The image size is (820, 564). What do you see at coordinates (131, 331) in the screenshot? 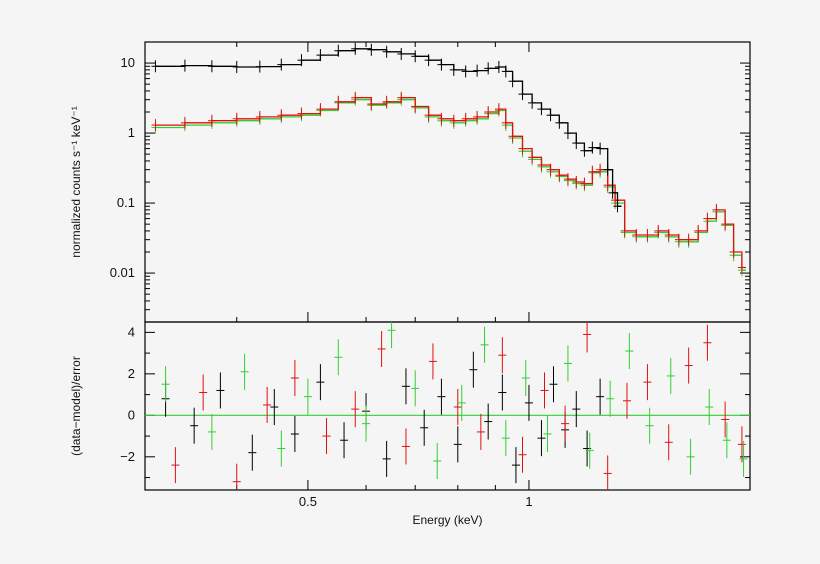
I see `bottom-ytick-label: 4` at bounding box center [131, 331].